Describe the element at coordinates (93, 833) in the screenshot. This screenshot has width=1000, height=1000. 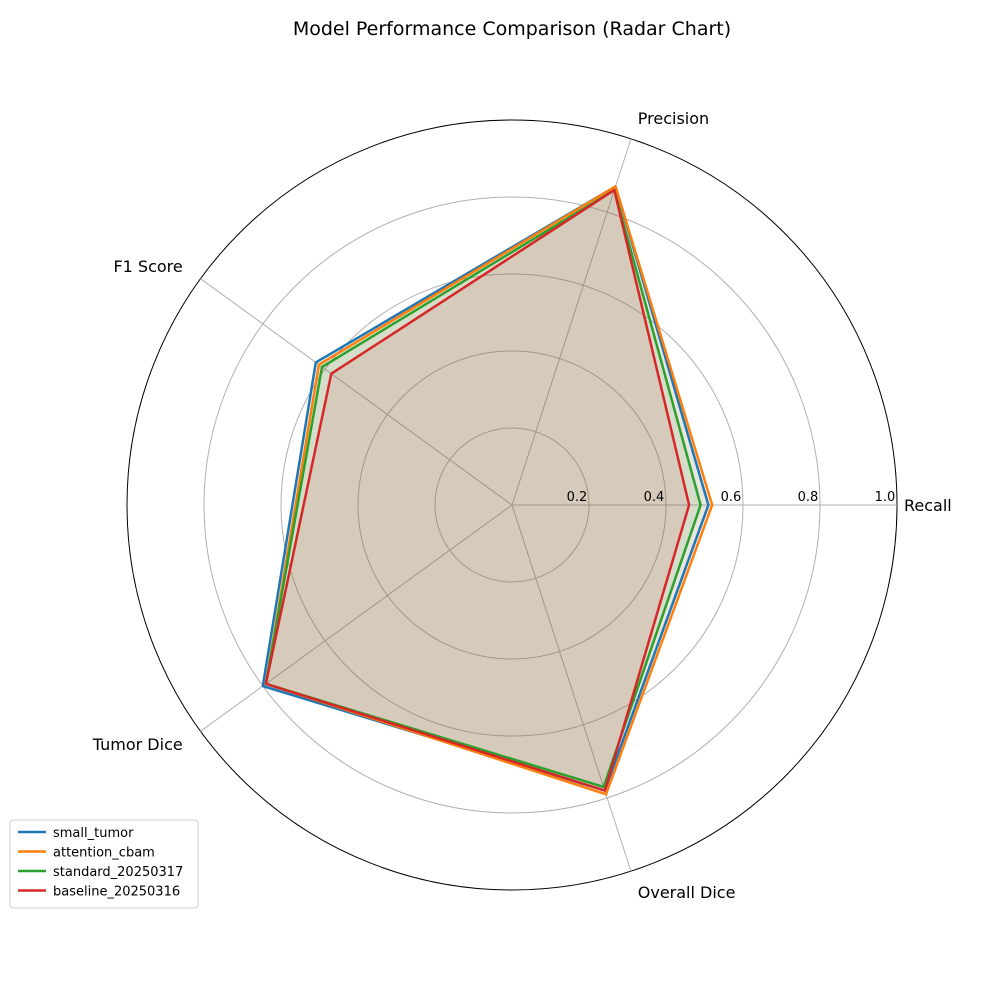
I see `legend-entry-small_tumor: small_tumor` at that location.